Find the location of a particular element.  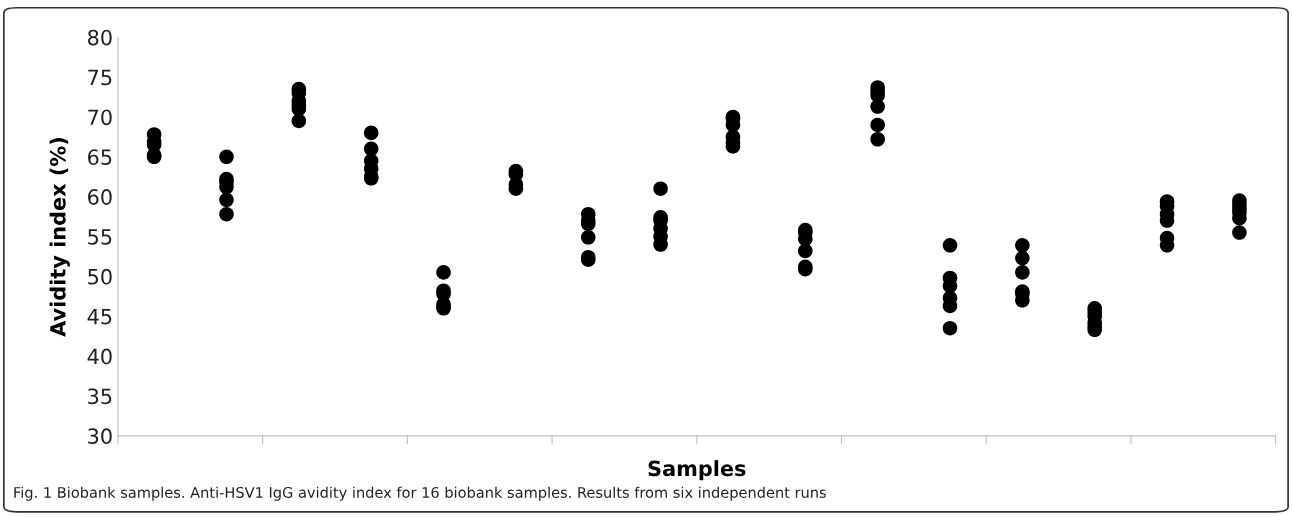

y-tick-label: 70 is located at coordinates (100, 117).